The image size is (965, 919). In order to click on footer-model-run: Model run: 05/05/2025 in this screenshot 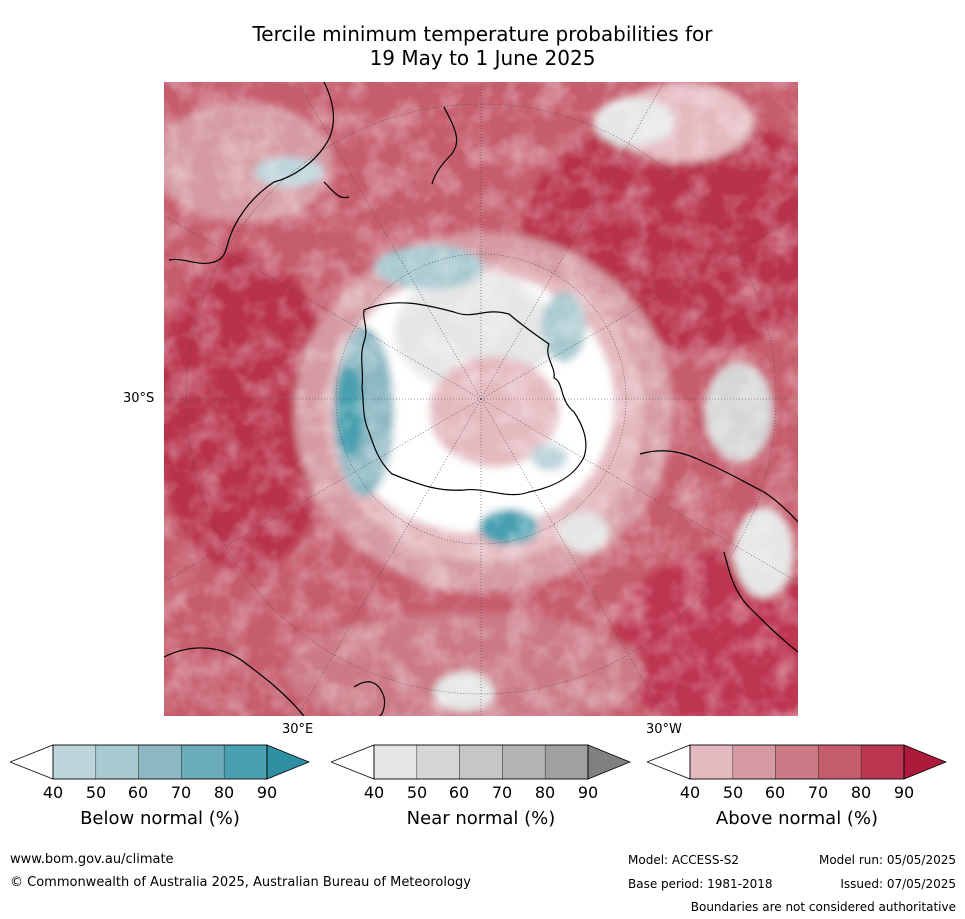, I will do `click(887, 860)`.